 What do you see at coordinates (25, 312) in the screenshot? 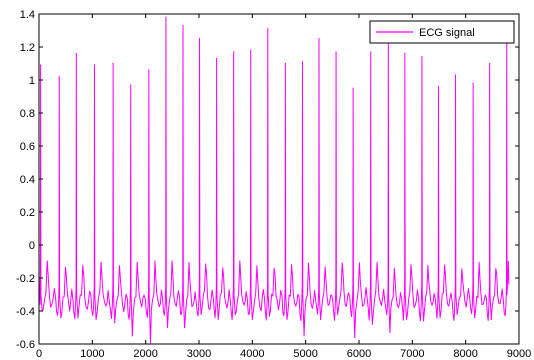
I see `y-tick-label: -0.4` at bounding box center [25, 312].